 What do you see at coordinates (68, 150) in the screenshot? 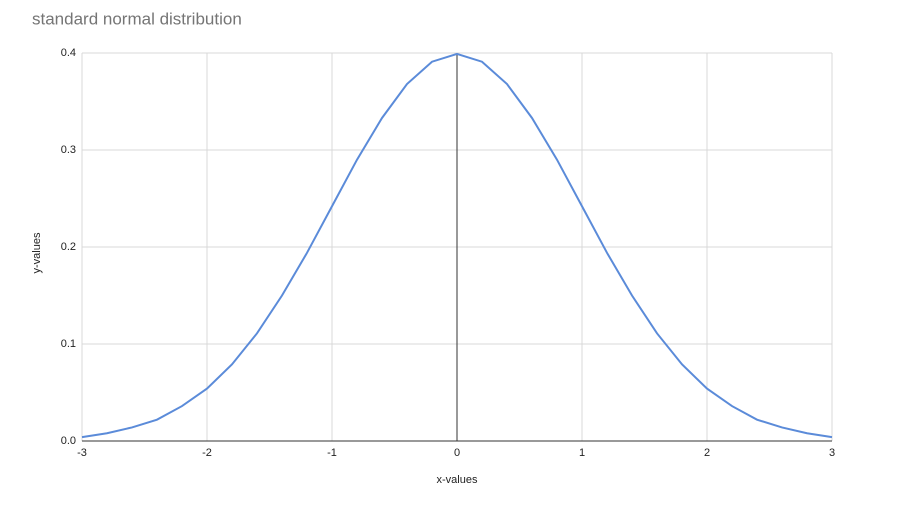
I see `y-tick-label: 0.3` at bounding box center [68, 150].